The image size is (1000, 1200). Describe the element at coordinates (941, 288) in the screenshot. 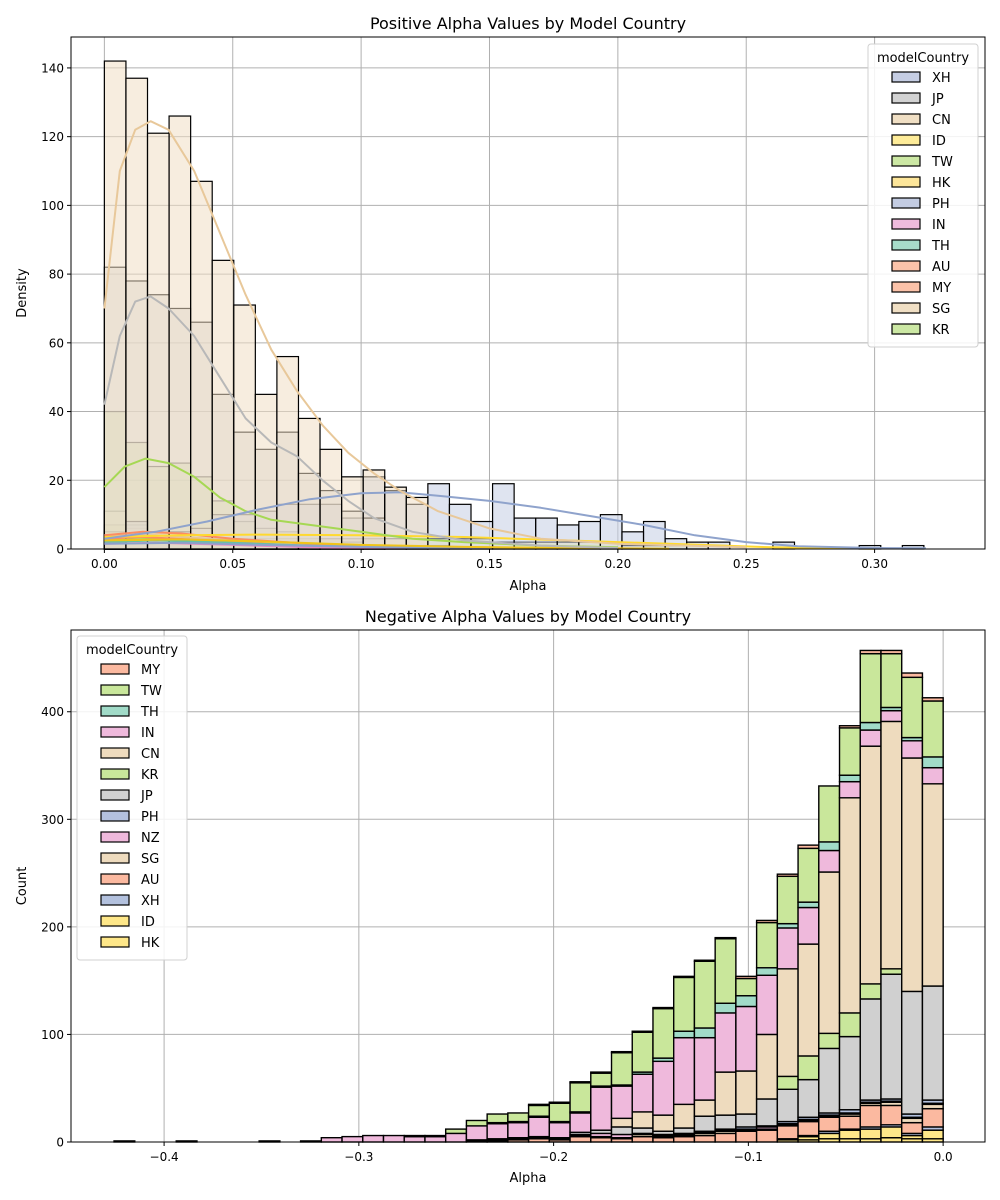

I see `legend-label: MY` at that location.